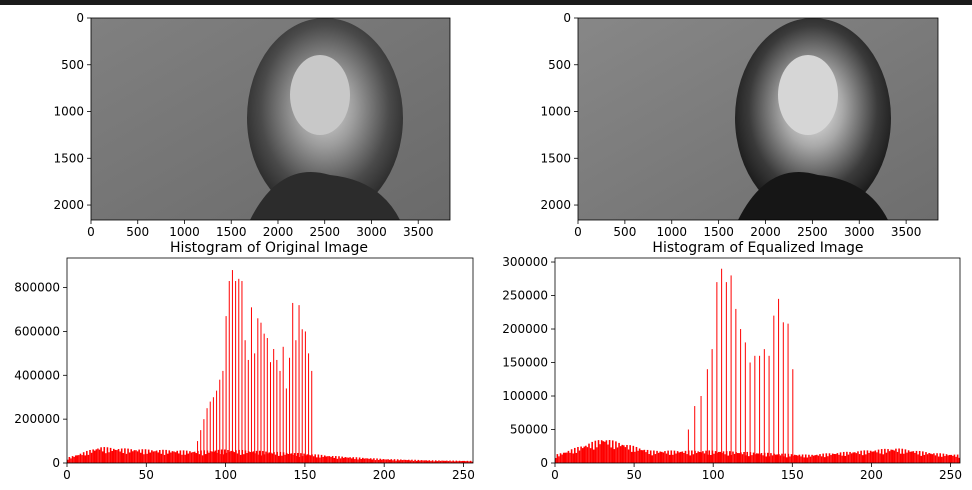 The width and height of the screenshot is (972, 490). What do you see at coordinates (555, 475) in the screenshot?
I see `x-tick-label: 0` at bounding box center [555, 475].